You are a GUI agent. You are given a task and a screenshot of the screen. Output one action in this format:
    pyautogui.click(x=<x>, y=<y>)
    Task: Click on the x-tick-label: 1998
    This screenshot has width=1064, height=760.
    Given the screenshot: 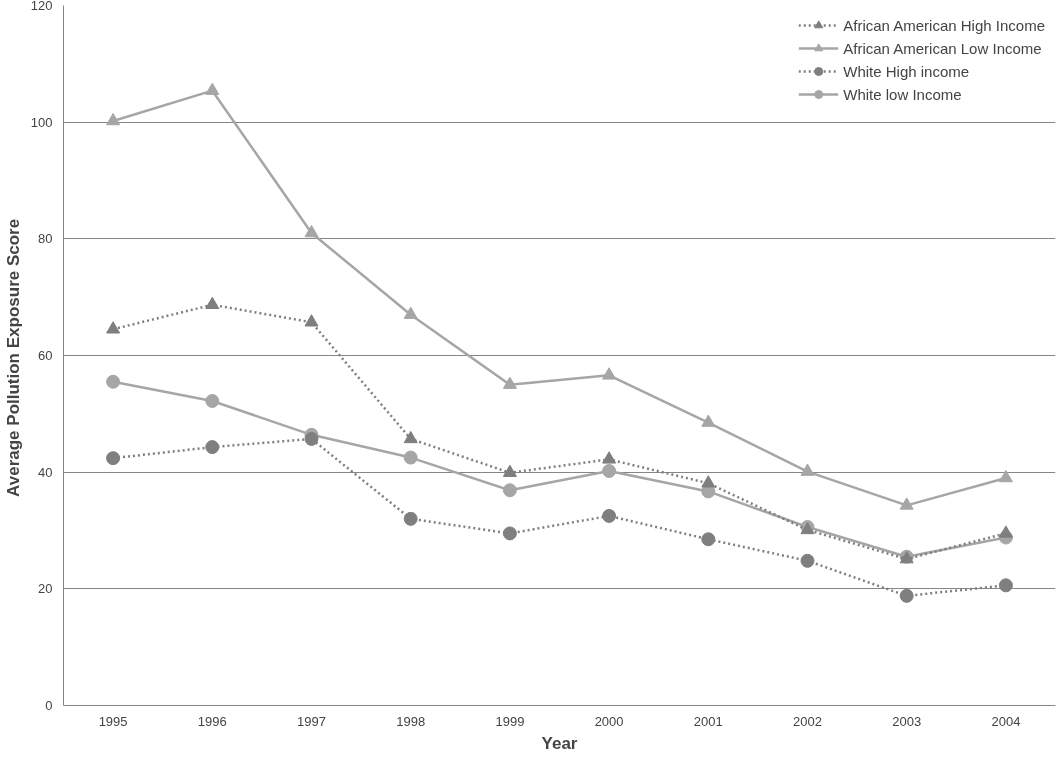 What is the action you would take?
    pyautogui.click(x=411, y=721)
    